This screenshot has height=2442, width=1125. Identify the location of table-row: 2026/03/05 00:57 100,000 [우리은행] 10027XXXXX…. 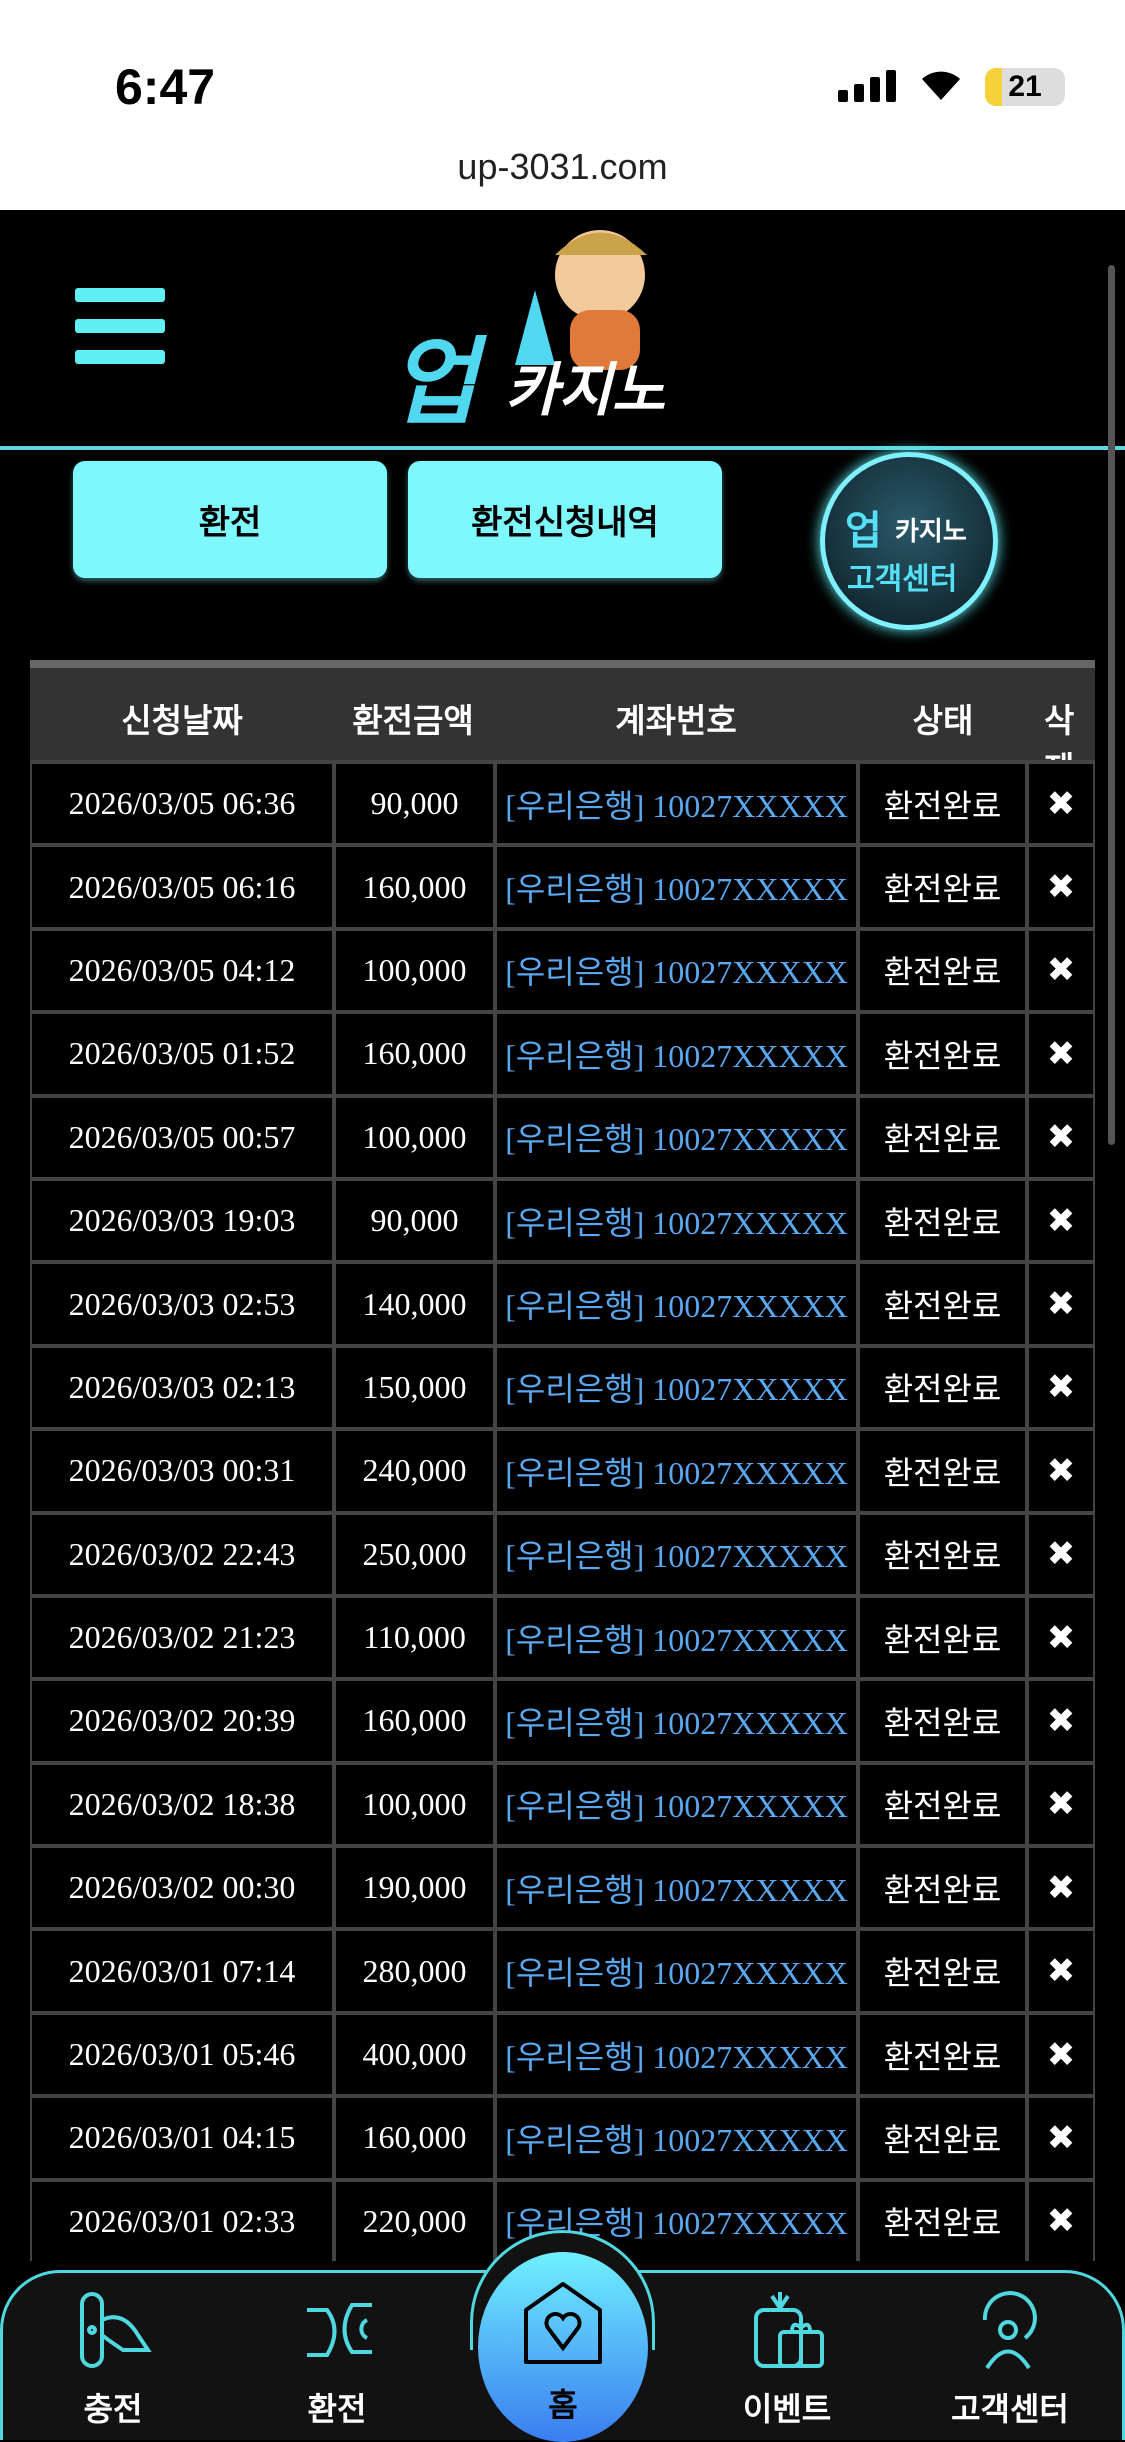
(562, 1135).